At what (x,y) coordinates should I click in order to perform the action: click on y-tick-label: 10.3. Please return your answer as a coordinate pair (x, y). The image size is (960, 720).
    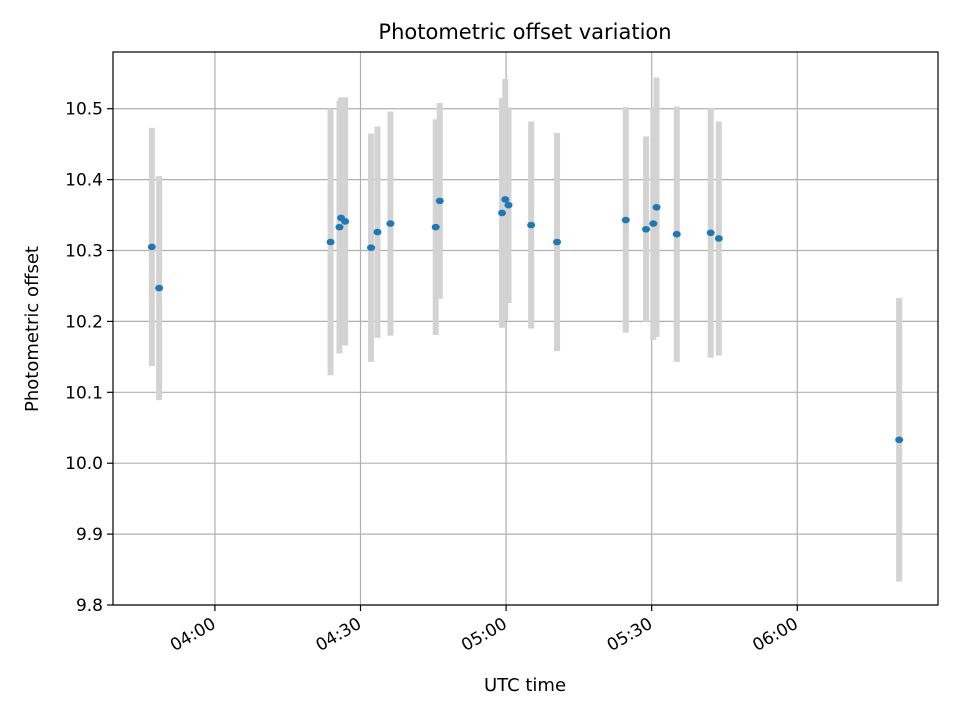
    Looking at the image, I should click on (84, 252).